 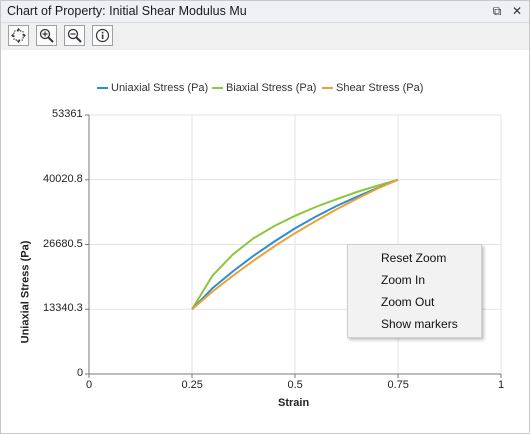 I want to click on legend-label: Shear Stress (Pa), so click(x=380, y=88).